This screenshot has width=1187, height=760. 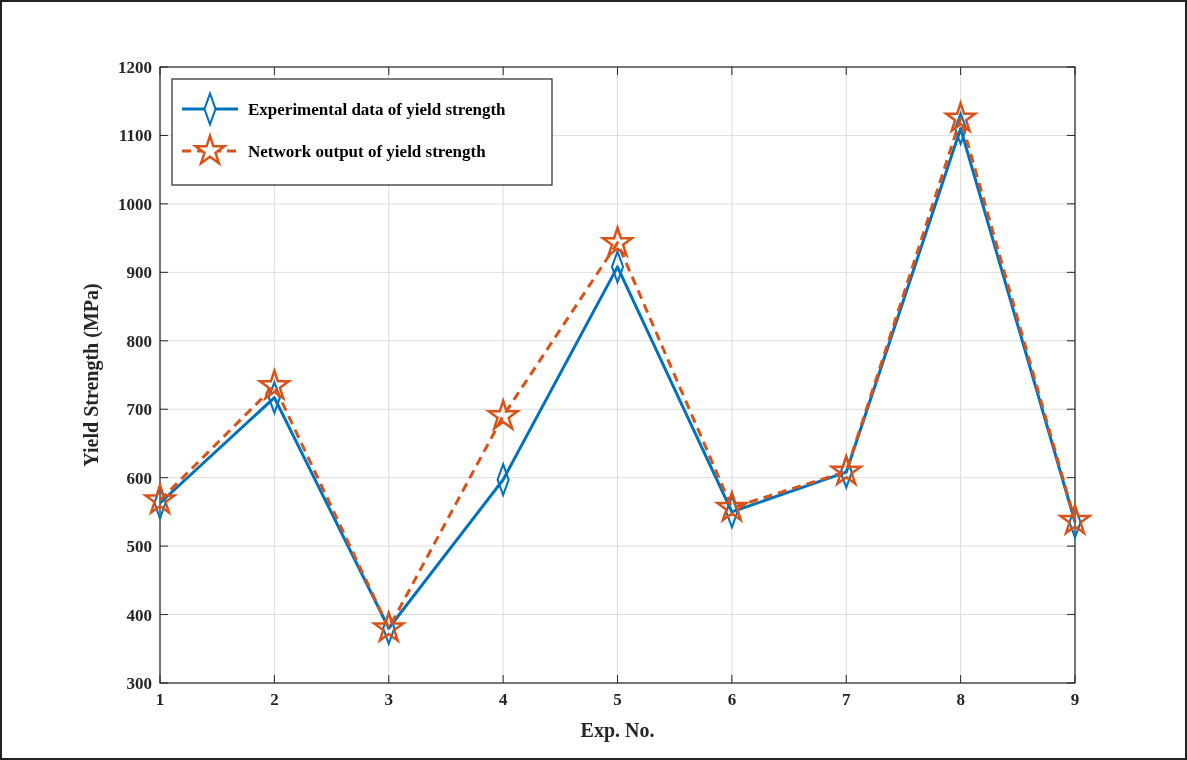 I want to click on y-tick-label: 1200, so click(x=135, y=67).